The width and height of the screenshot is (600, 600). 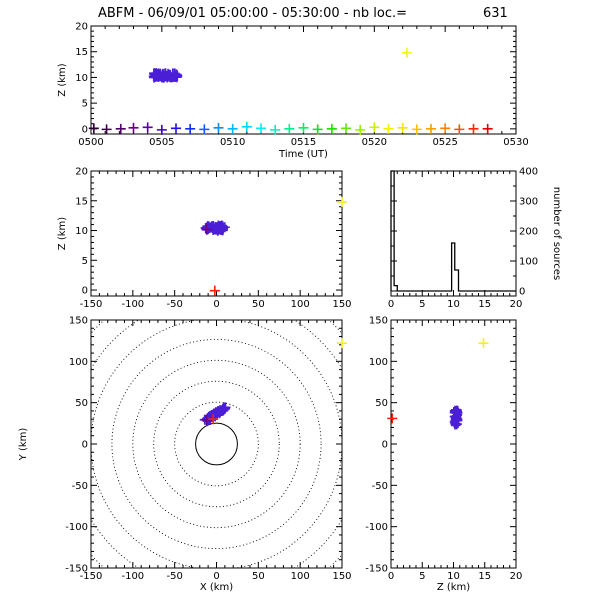 I want to click on x-tick-label: 0530, so click(x=515, y=142).